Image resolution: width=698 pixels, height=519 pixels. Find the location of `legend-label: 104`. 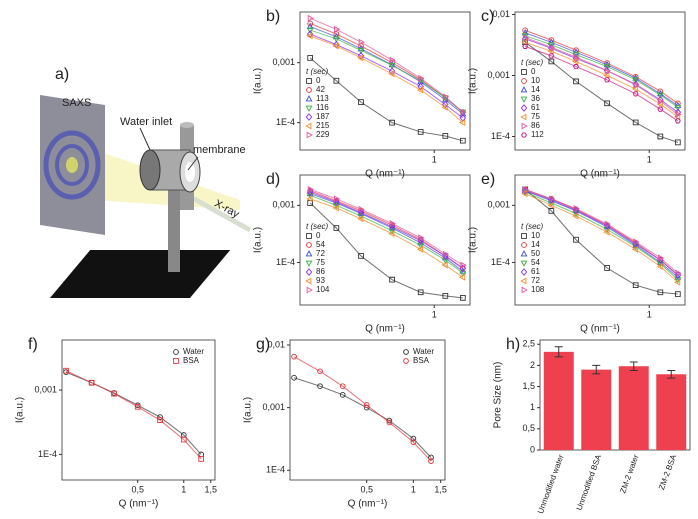

legend-label: 104 is located at coordinates (323, 289).